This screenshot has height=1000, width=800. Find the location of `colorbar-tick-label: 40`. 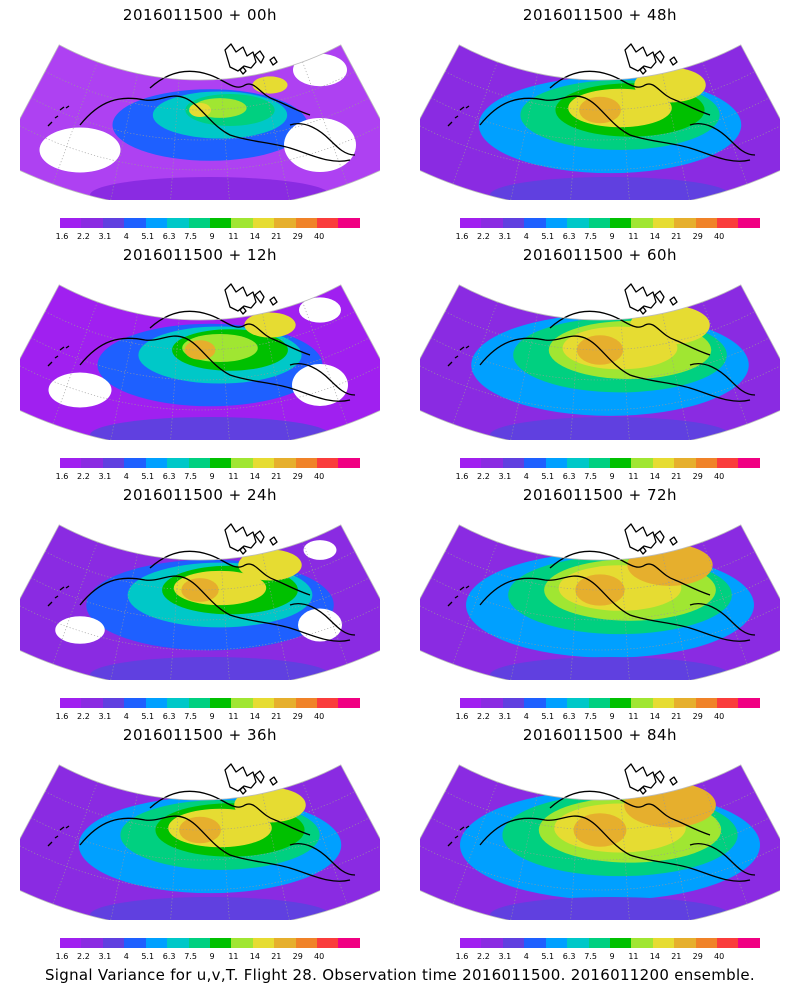

colorbar-tick-label: 40 is located at coordinates (719, 956).